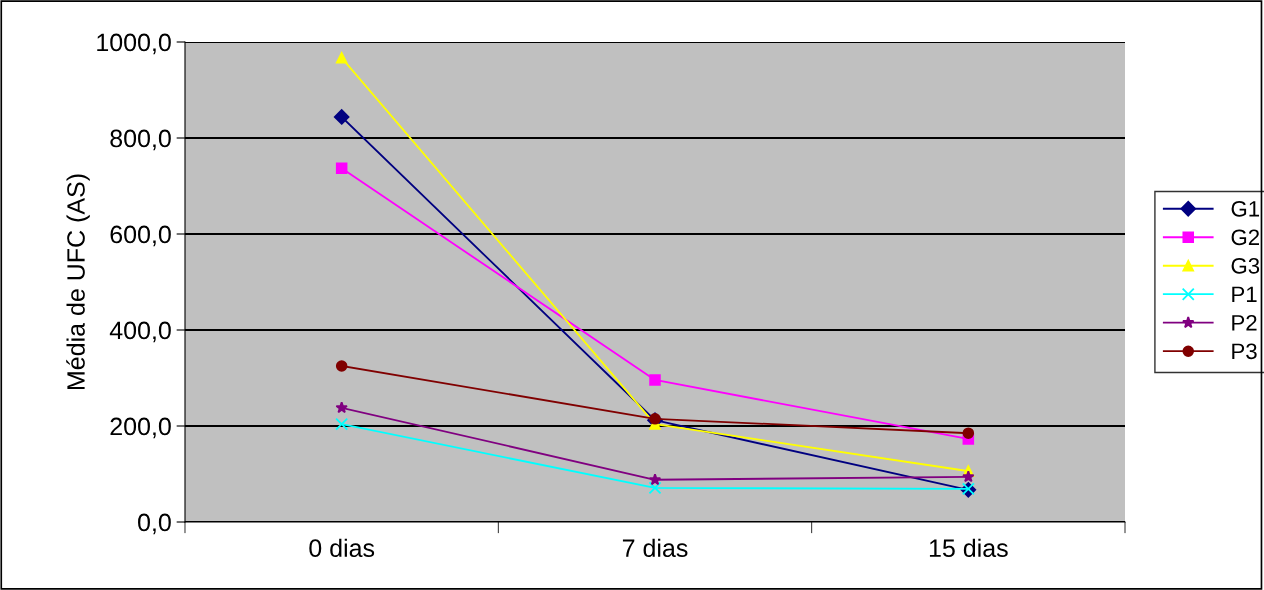  I want to click on y-tick-label: 400,0, so click(140, 332).